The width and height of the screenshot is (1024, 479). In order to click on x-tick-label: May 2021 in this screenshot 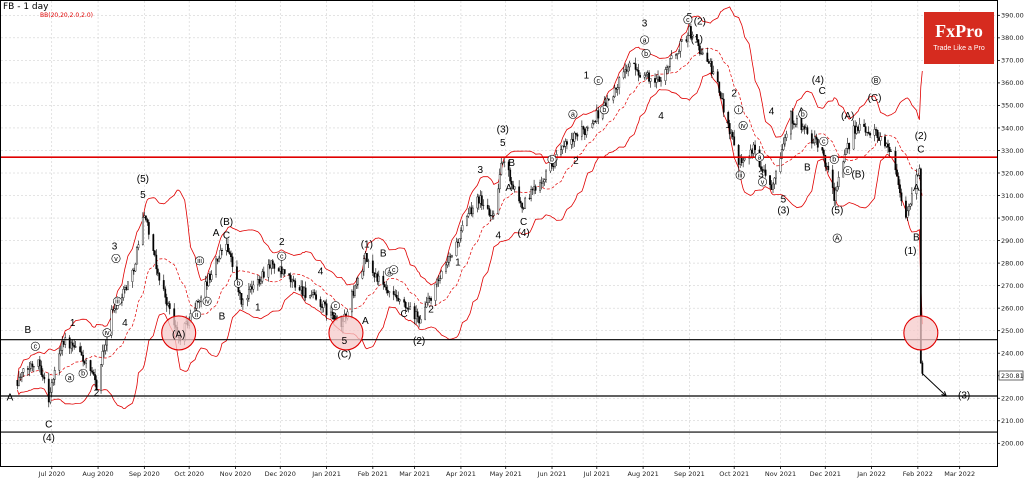, I will do `click(506, 474)`.